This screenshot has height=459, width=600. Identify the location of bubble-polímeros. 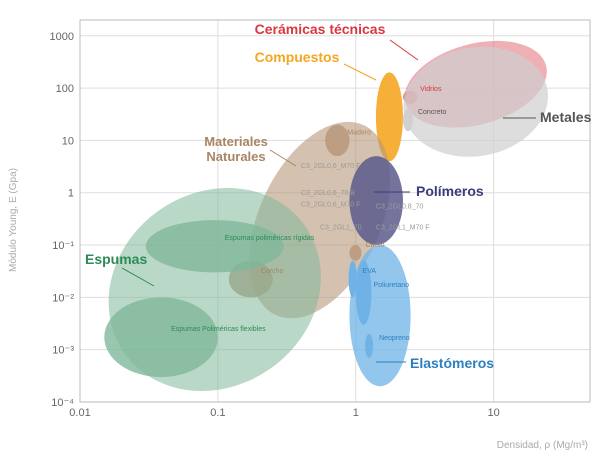
(376, 201).